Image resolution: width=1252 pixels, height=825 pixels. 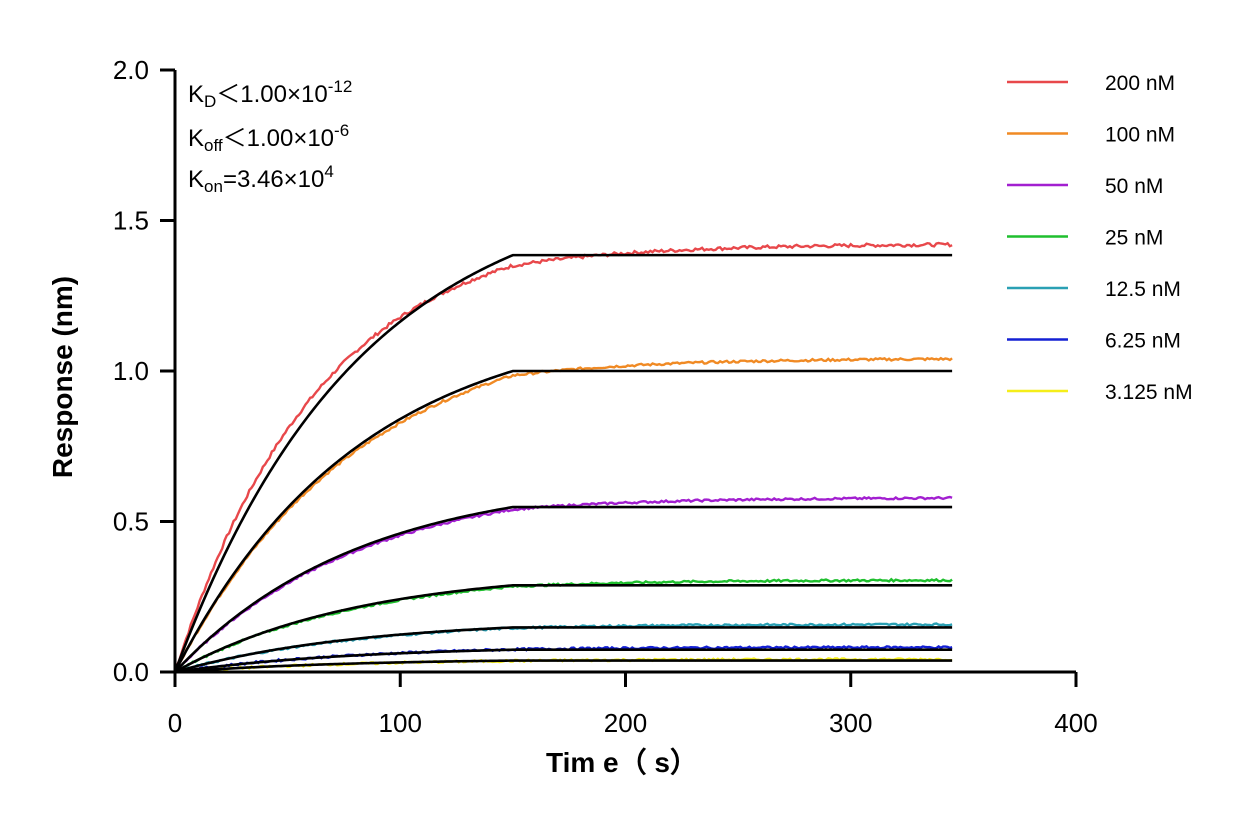 What do you see at coordinates (1140, 135) in the screenshot?
I see `legend-label: 100 nM` at bounding box center [1140, 135].